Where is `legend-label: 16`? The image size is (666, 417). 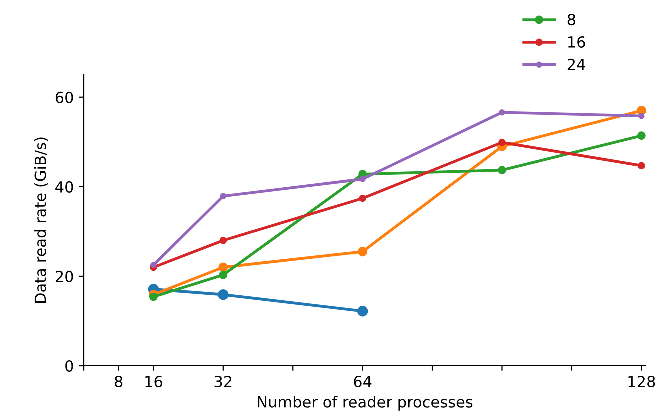
legend-label: 16 is located at coordinates (577, 42).